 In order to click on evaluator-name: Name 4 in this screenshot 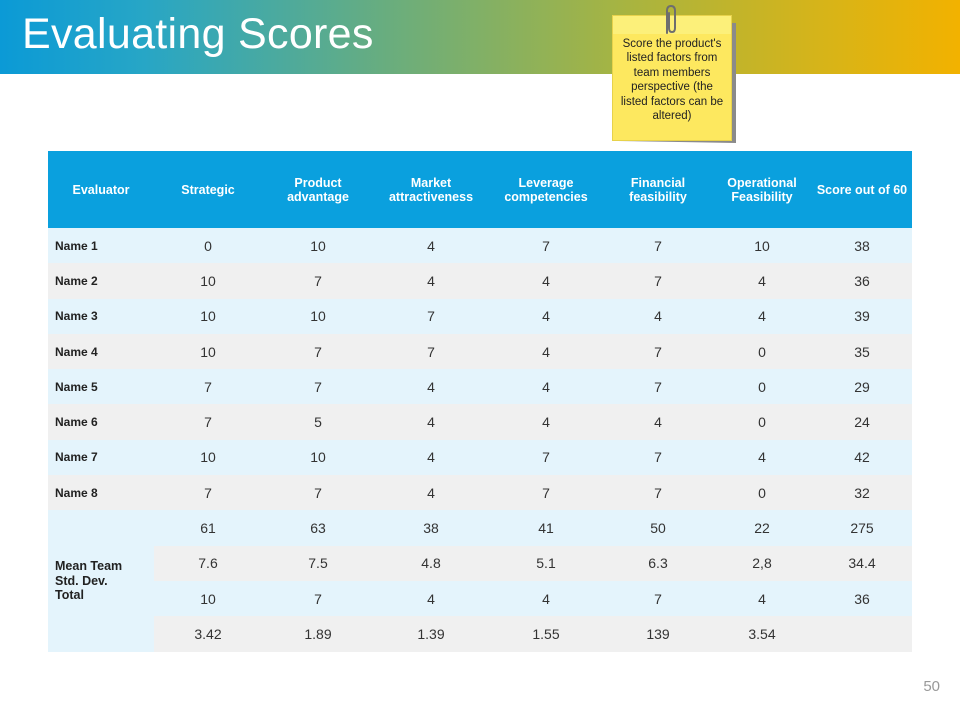, I will do `click(101, 351)`.